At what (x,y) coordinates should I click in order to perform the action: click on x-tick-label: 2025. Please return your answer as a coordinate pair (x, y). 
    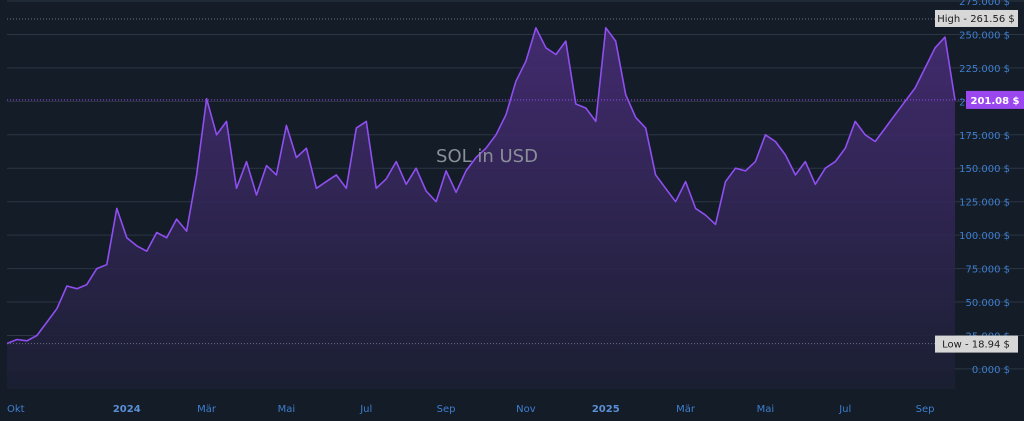
    Looking at the image, I should click on (606, 409).